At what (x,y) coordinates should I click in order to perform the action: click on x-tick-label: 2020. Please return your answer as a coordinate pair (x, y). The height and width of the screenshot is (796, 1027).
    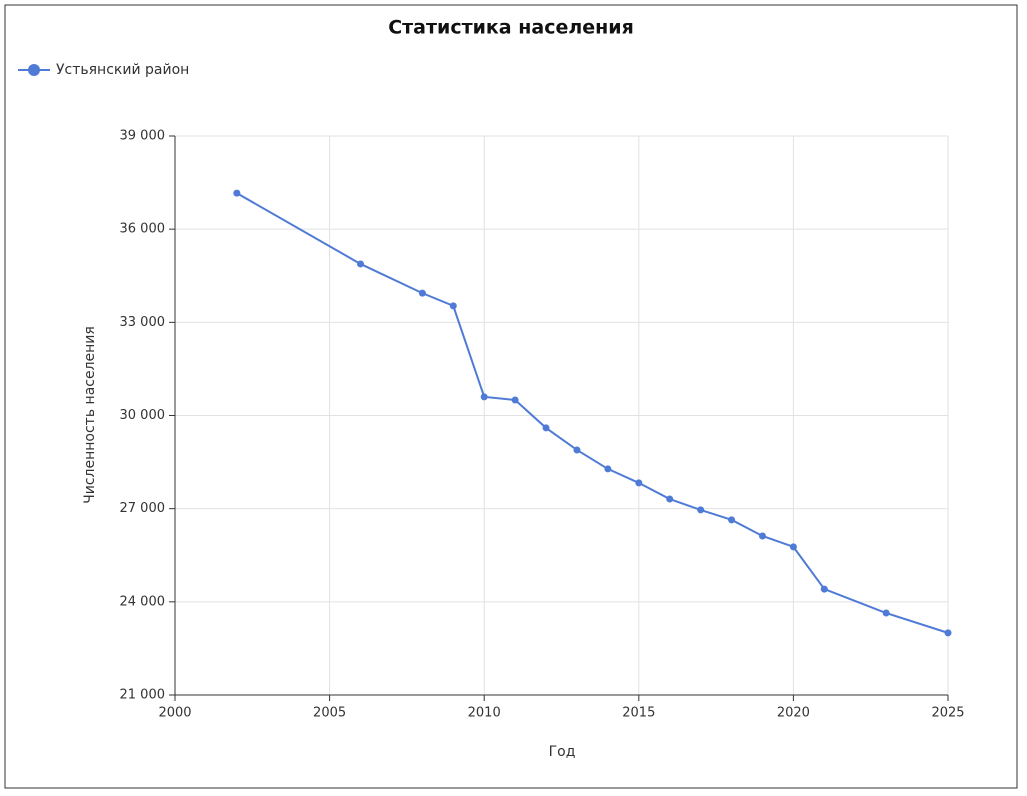
    Looking at the image, I should click on (793, 713).